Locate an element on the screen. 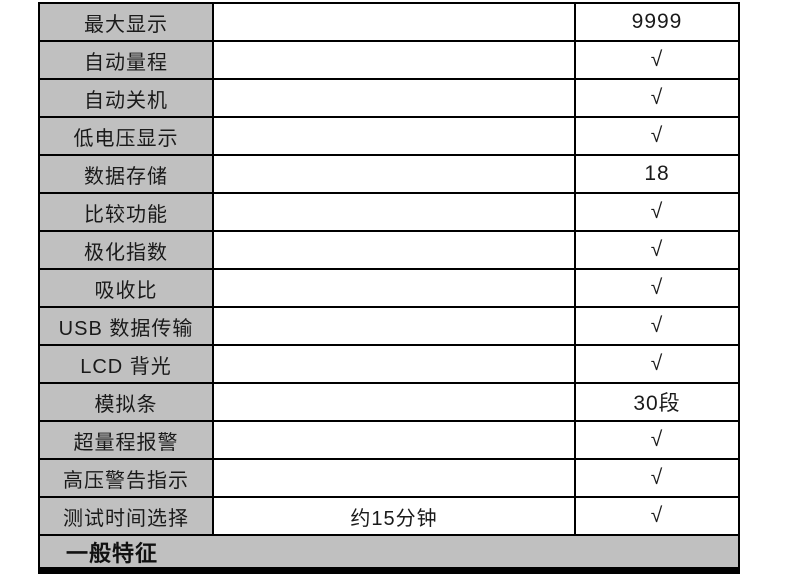  spec-label-cell: 比较功能 is located at coordinates (127, 212).